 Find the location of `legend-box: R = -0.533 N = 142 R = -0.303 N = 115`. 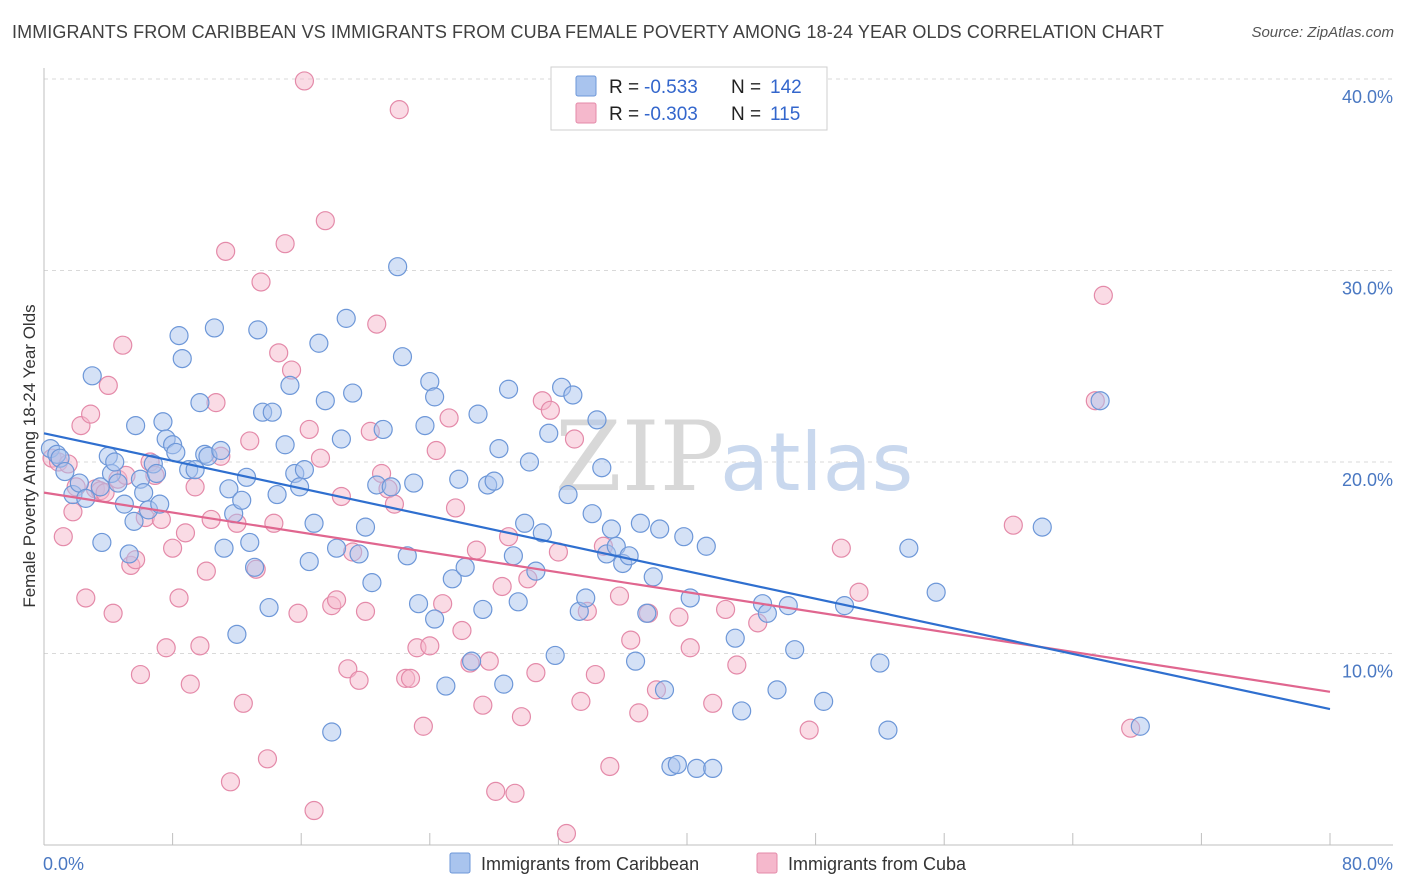

legend-box: R = -0.533 N = 142 R = -0.303 N = 115 is located at coordinates (689, 98).